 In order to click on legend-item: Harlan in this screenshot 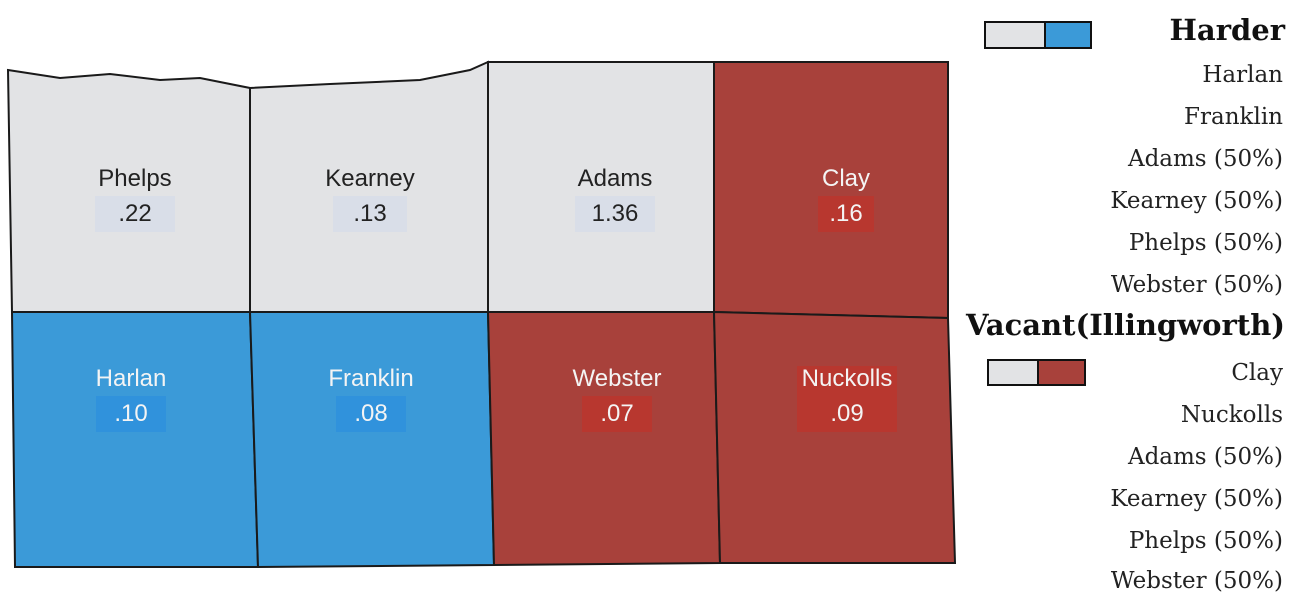, I will do `click(1242, 75)`.